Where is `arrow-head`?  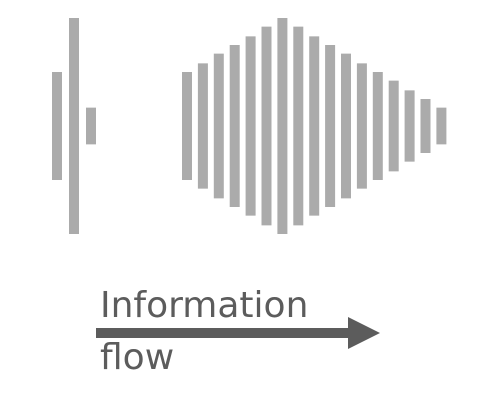 arrow-head is located at coordinates (364, 333).